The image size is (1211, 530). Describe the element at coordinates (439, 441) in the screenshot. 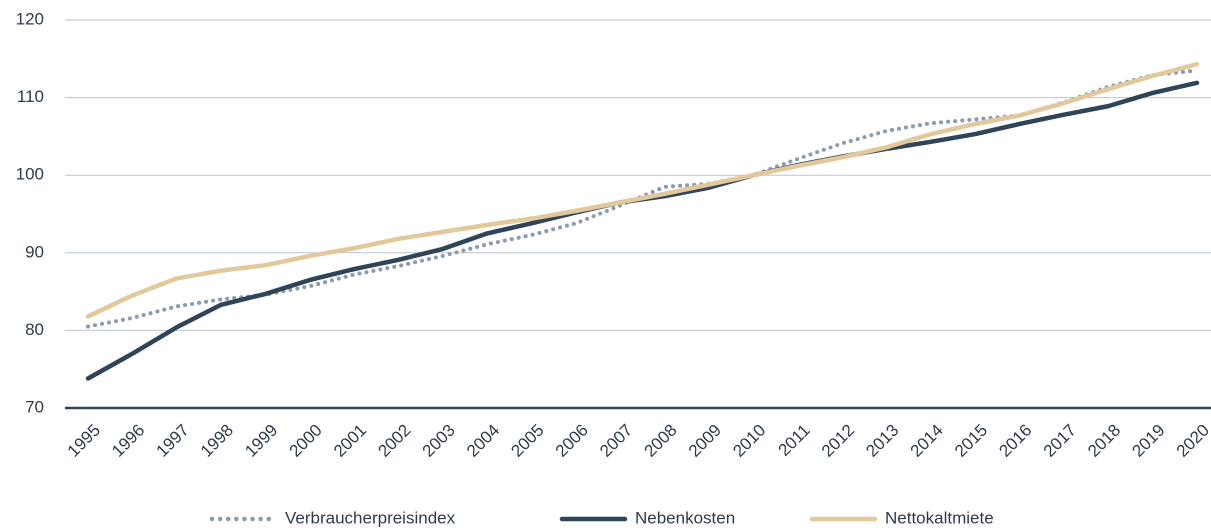

I see `x-tick-label: 2003` at that location.